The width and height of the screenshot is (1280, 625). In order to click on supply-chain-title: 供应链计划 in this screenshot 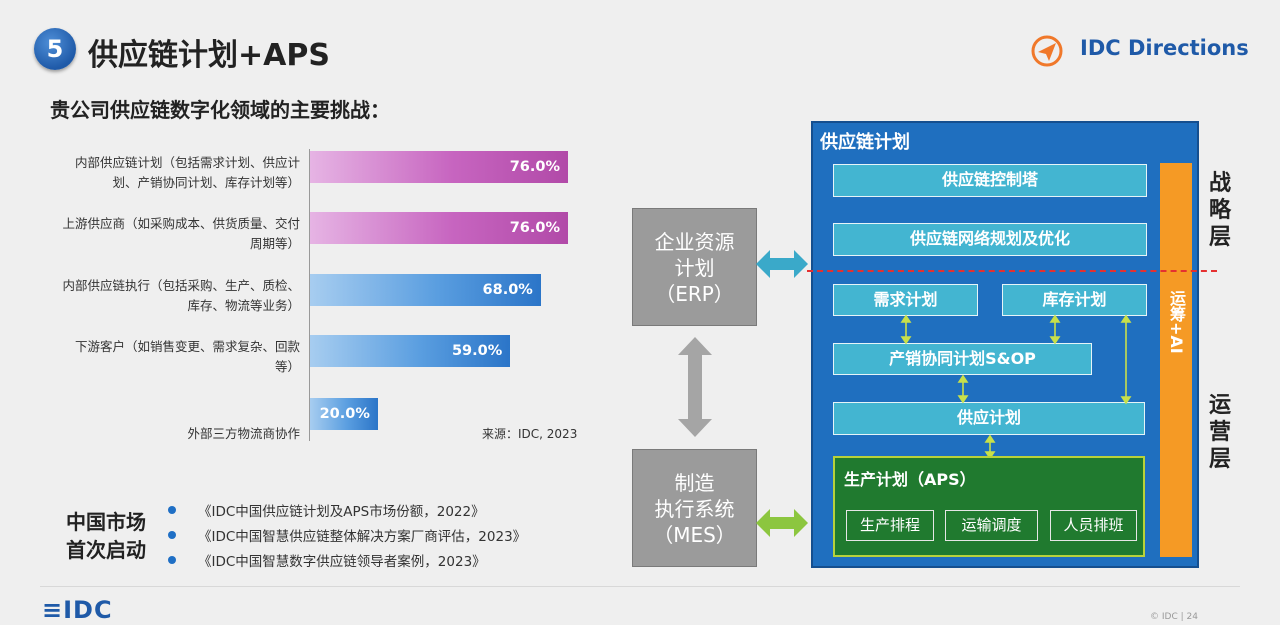, I will do `click(865, 142)`.